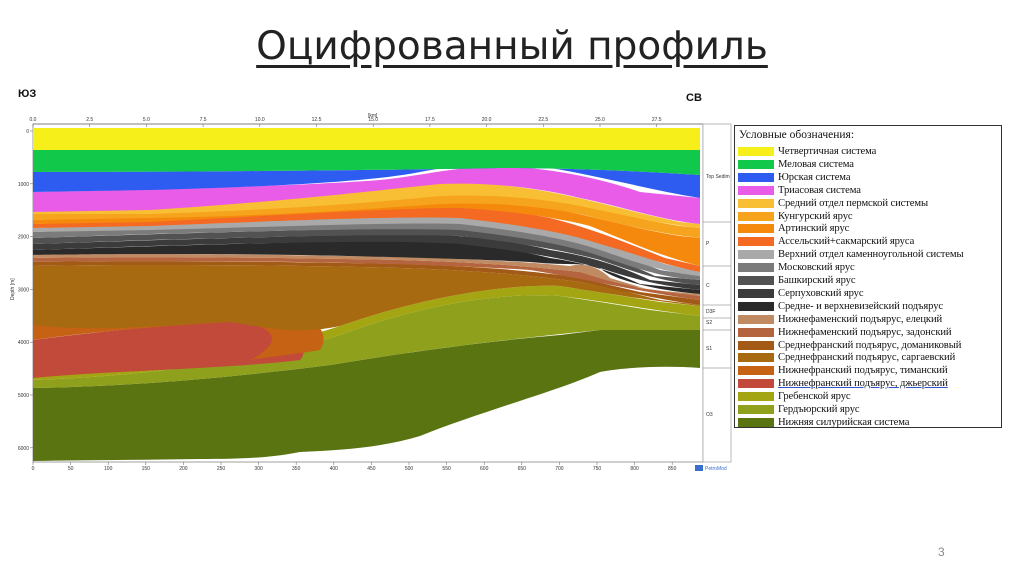  Describe the element at coordinates (819, 190) in the screenshot. I see `legend-label: Триасовая система` at that location.